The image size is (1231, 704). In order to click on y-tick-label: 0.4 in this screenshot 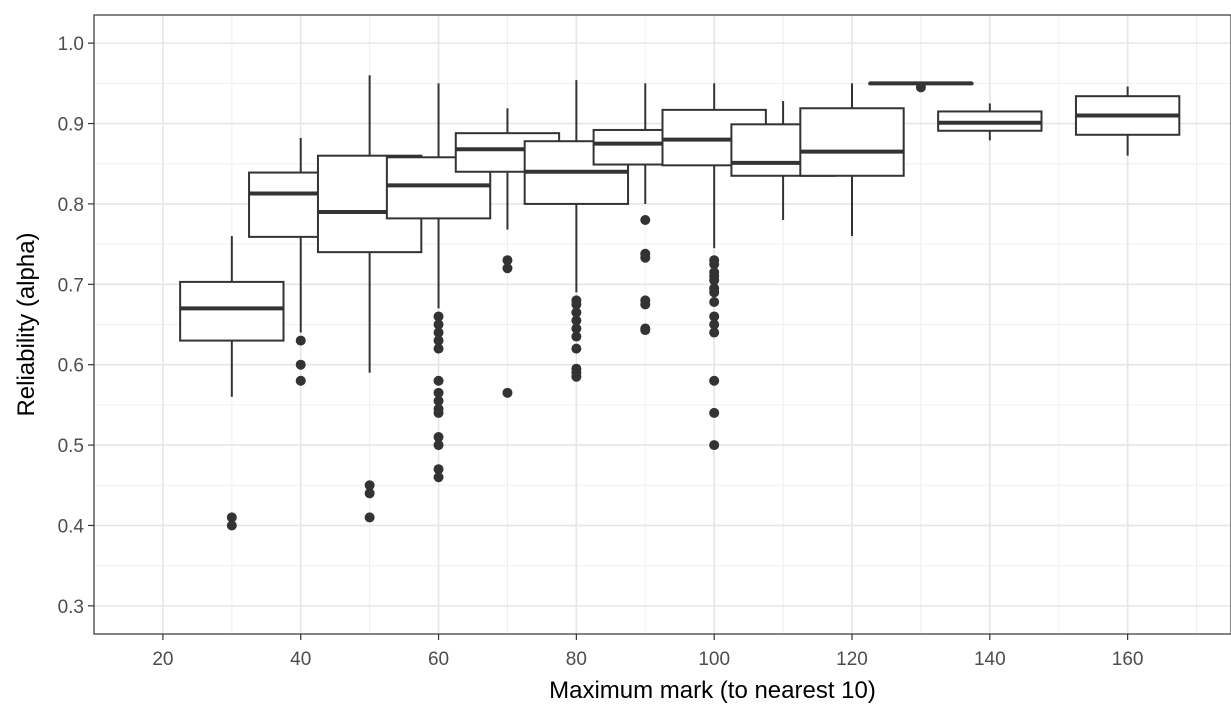, I will do `click(71, 526)`.